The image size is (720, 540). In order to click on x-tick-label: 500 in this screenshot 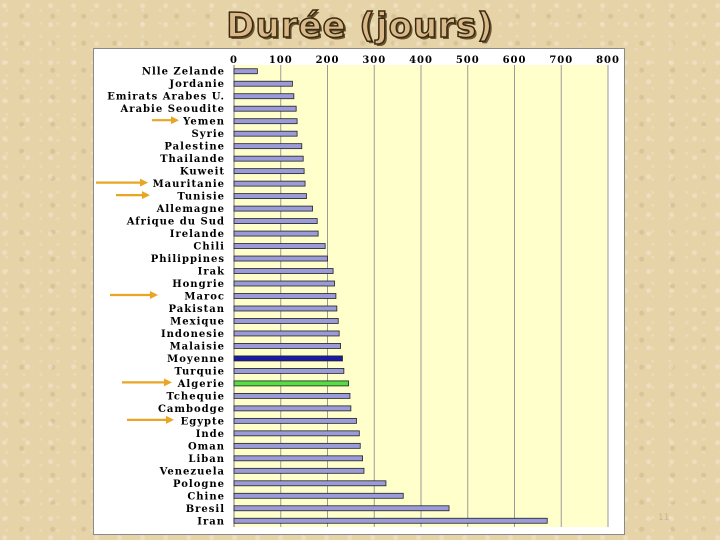, I will do `click(468, 60)`.